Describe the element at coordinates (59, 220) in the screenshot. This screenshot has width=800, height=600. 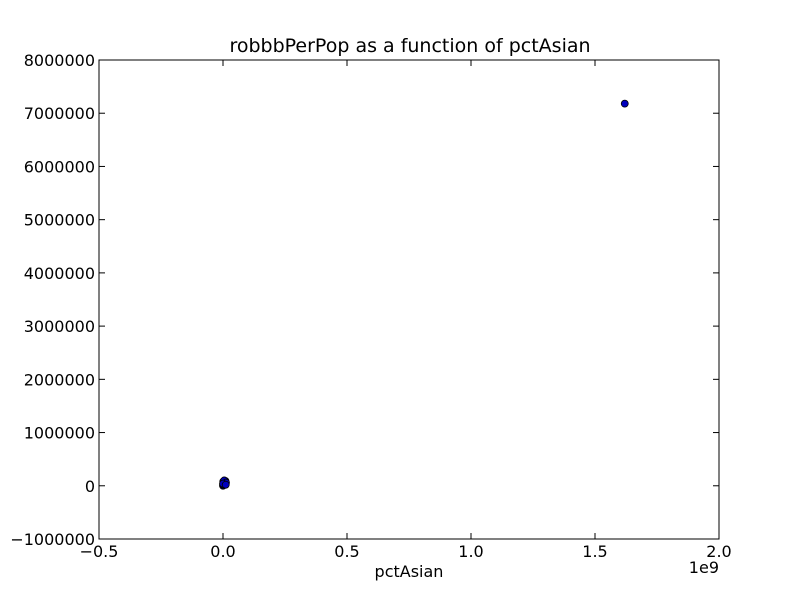
I see `y-tick-label: 5000000` at that location.